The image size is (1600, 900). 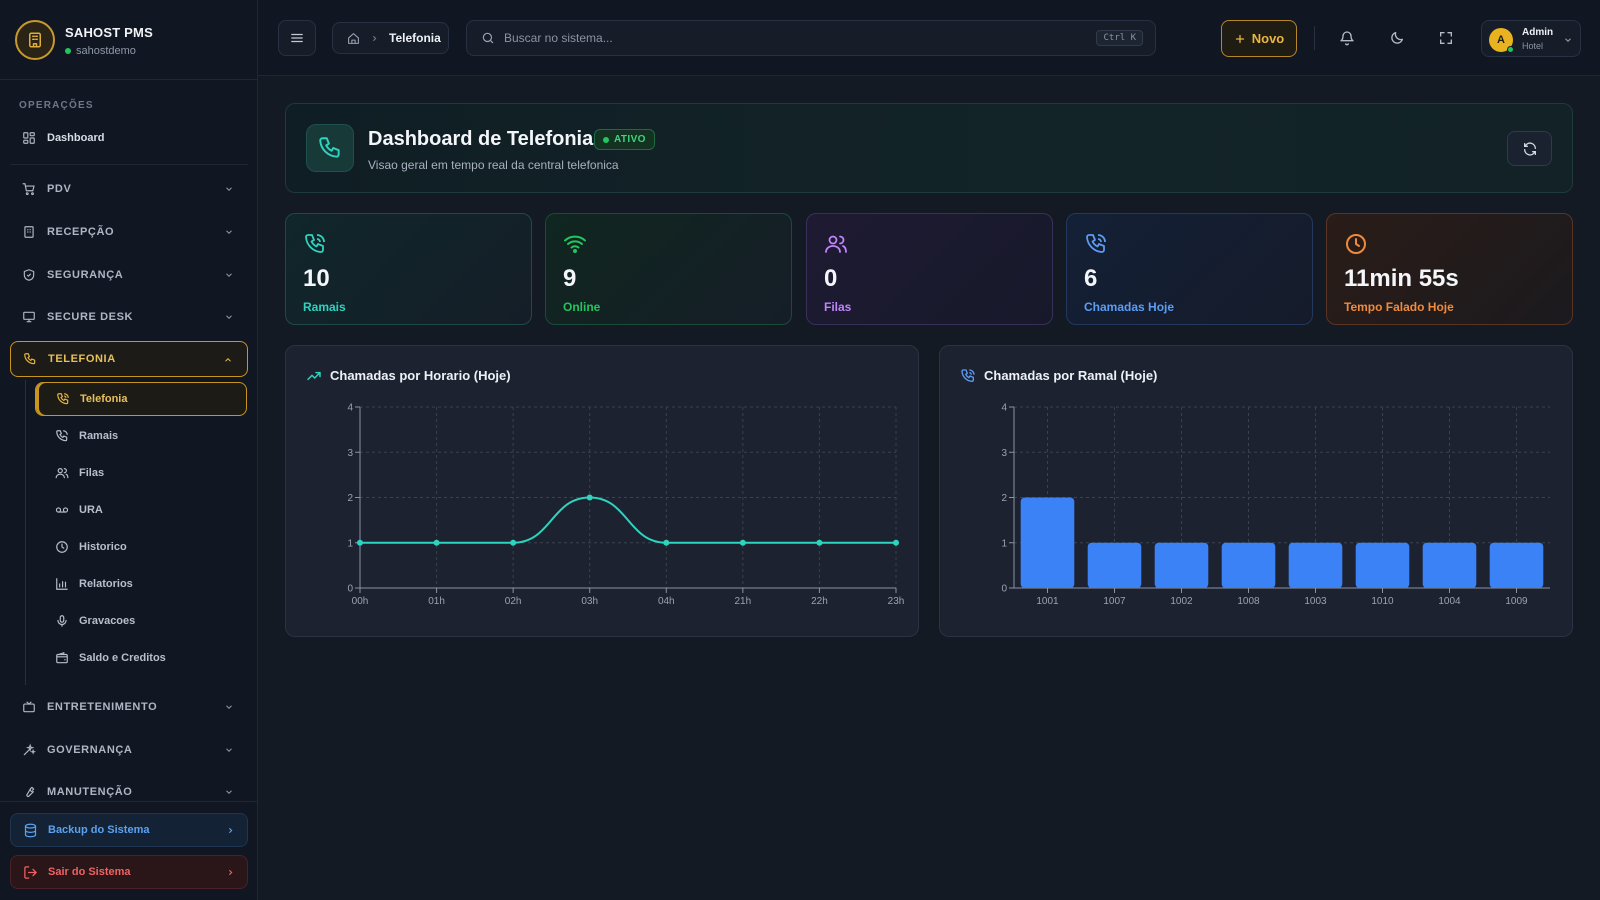 What do you see at coordinates (56, 105) in the screenshot?
I see `section-label-operacoes: OPERAÇÕES` at bounding box center [56, 105].